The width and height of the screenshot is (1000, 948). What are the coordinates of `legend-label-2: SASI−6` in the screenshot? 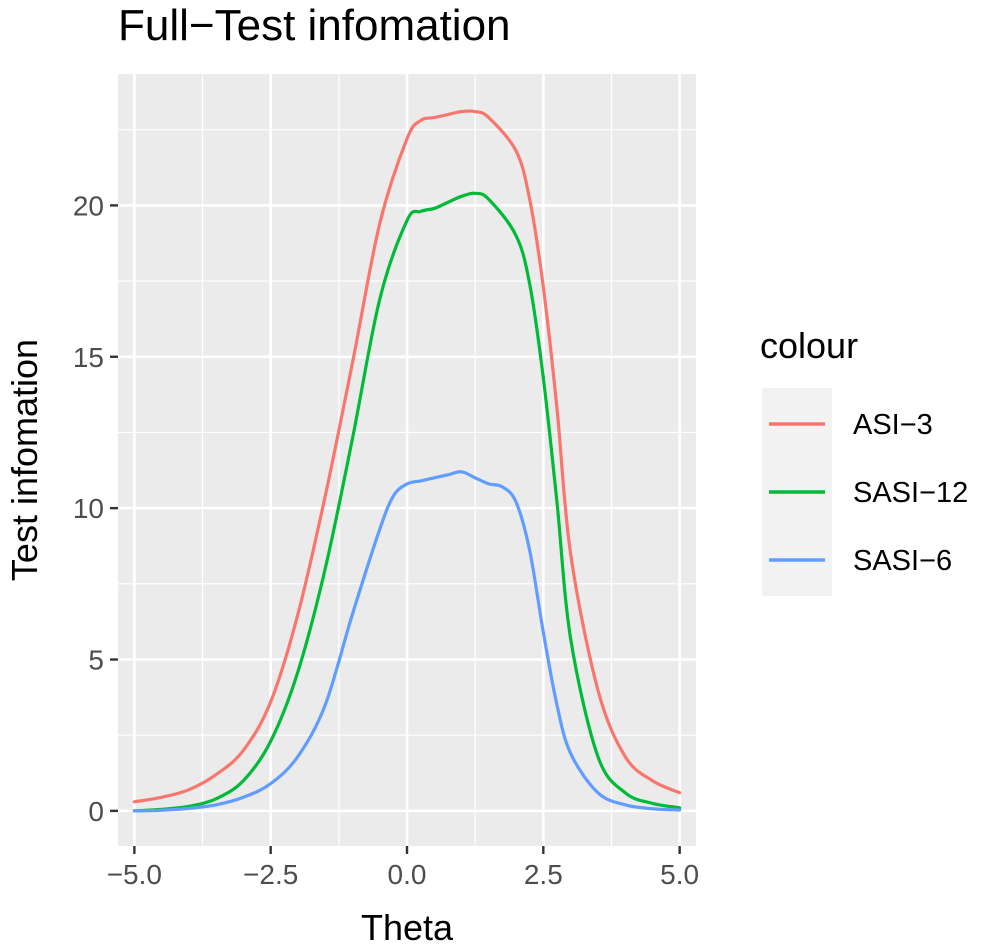 It's located at (902, 561).